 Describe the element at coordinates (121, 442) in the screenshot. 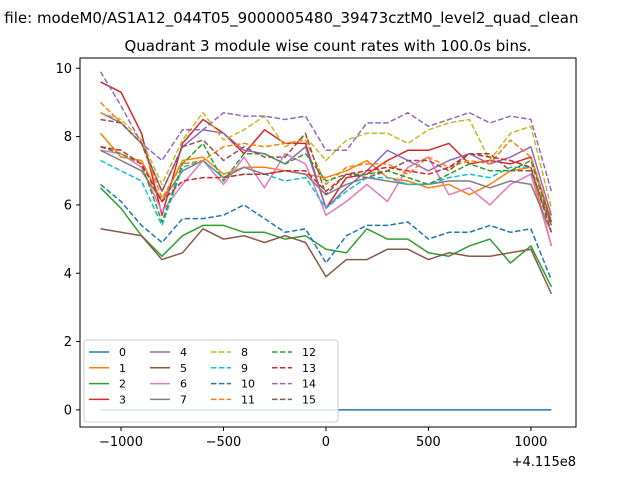

I see `x-tick-label: −1000` at that location.